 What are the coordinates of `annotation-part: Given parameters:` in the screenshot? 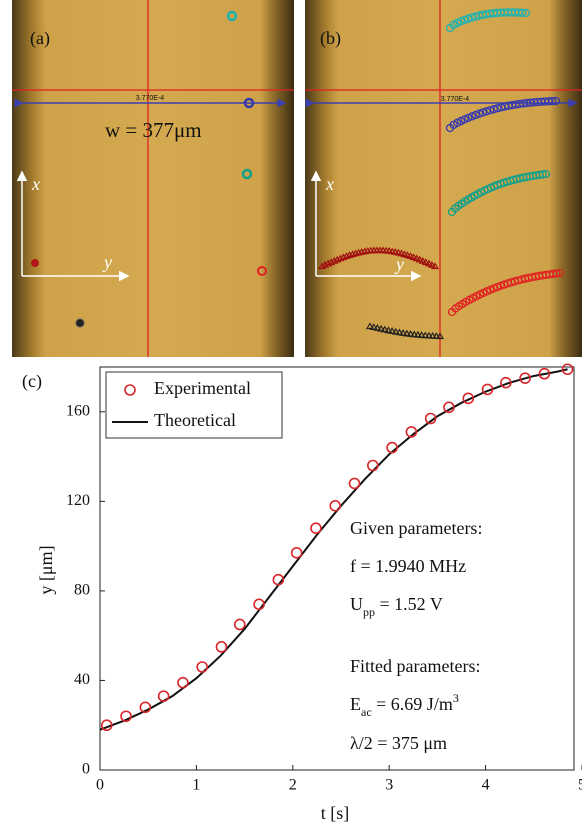 It's located at (416, 528).